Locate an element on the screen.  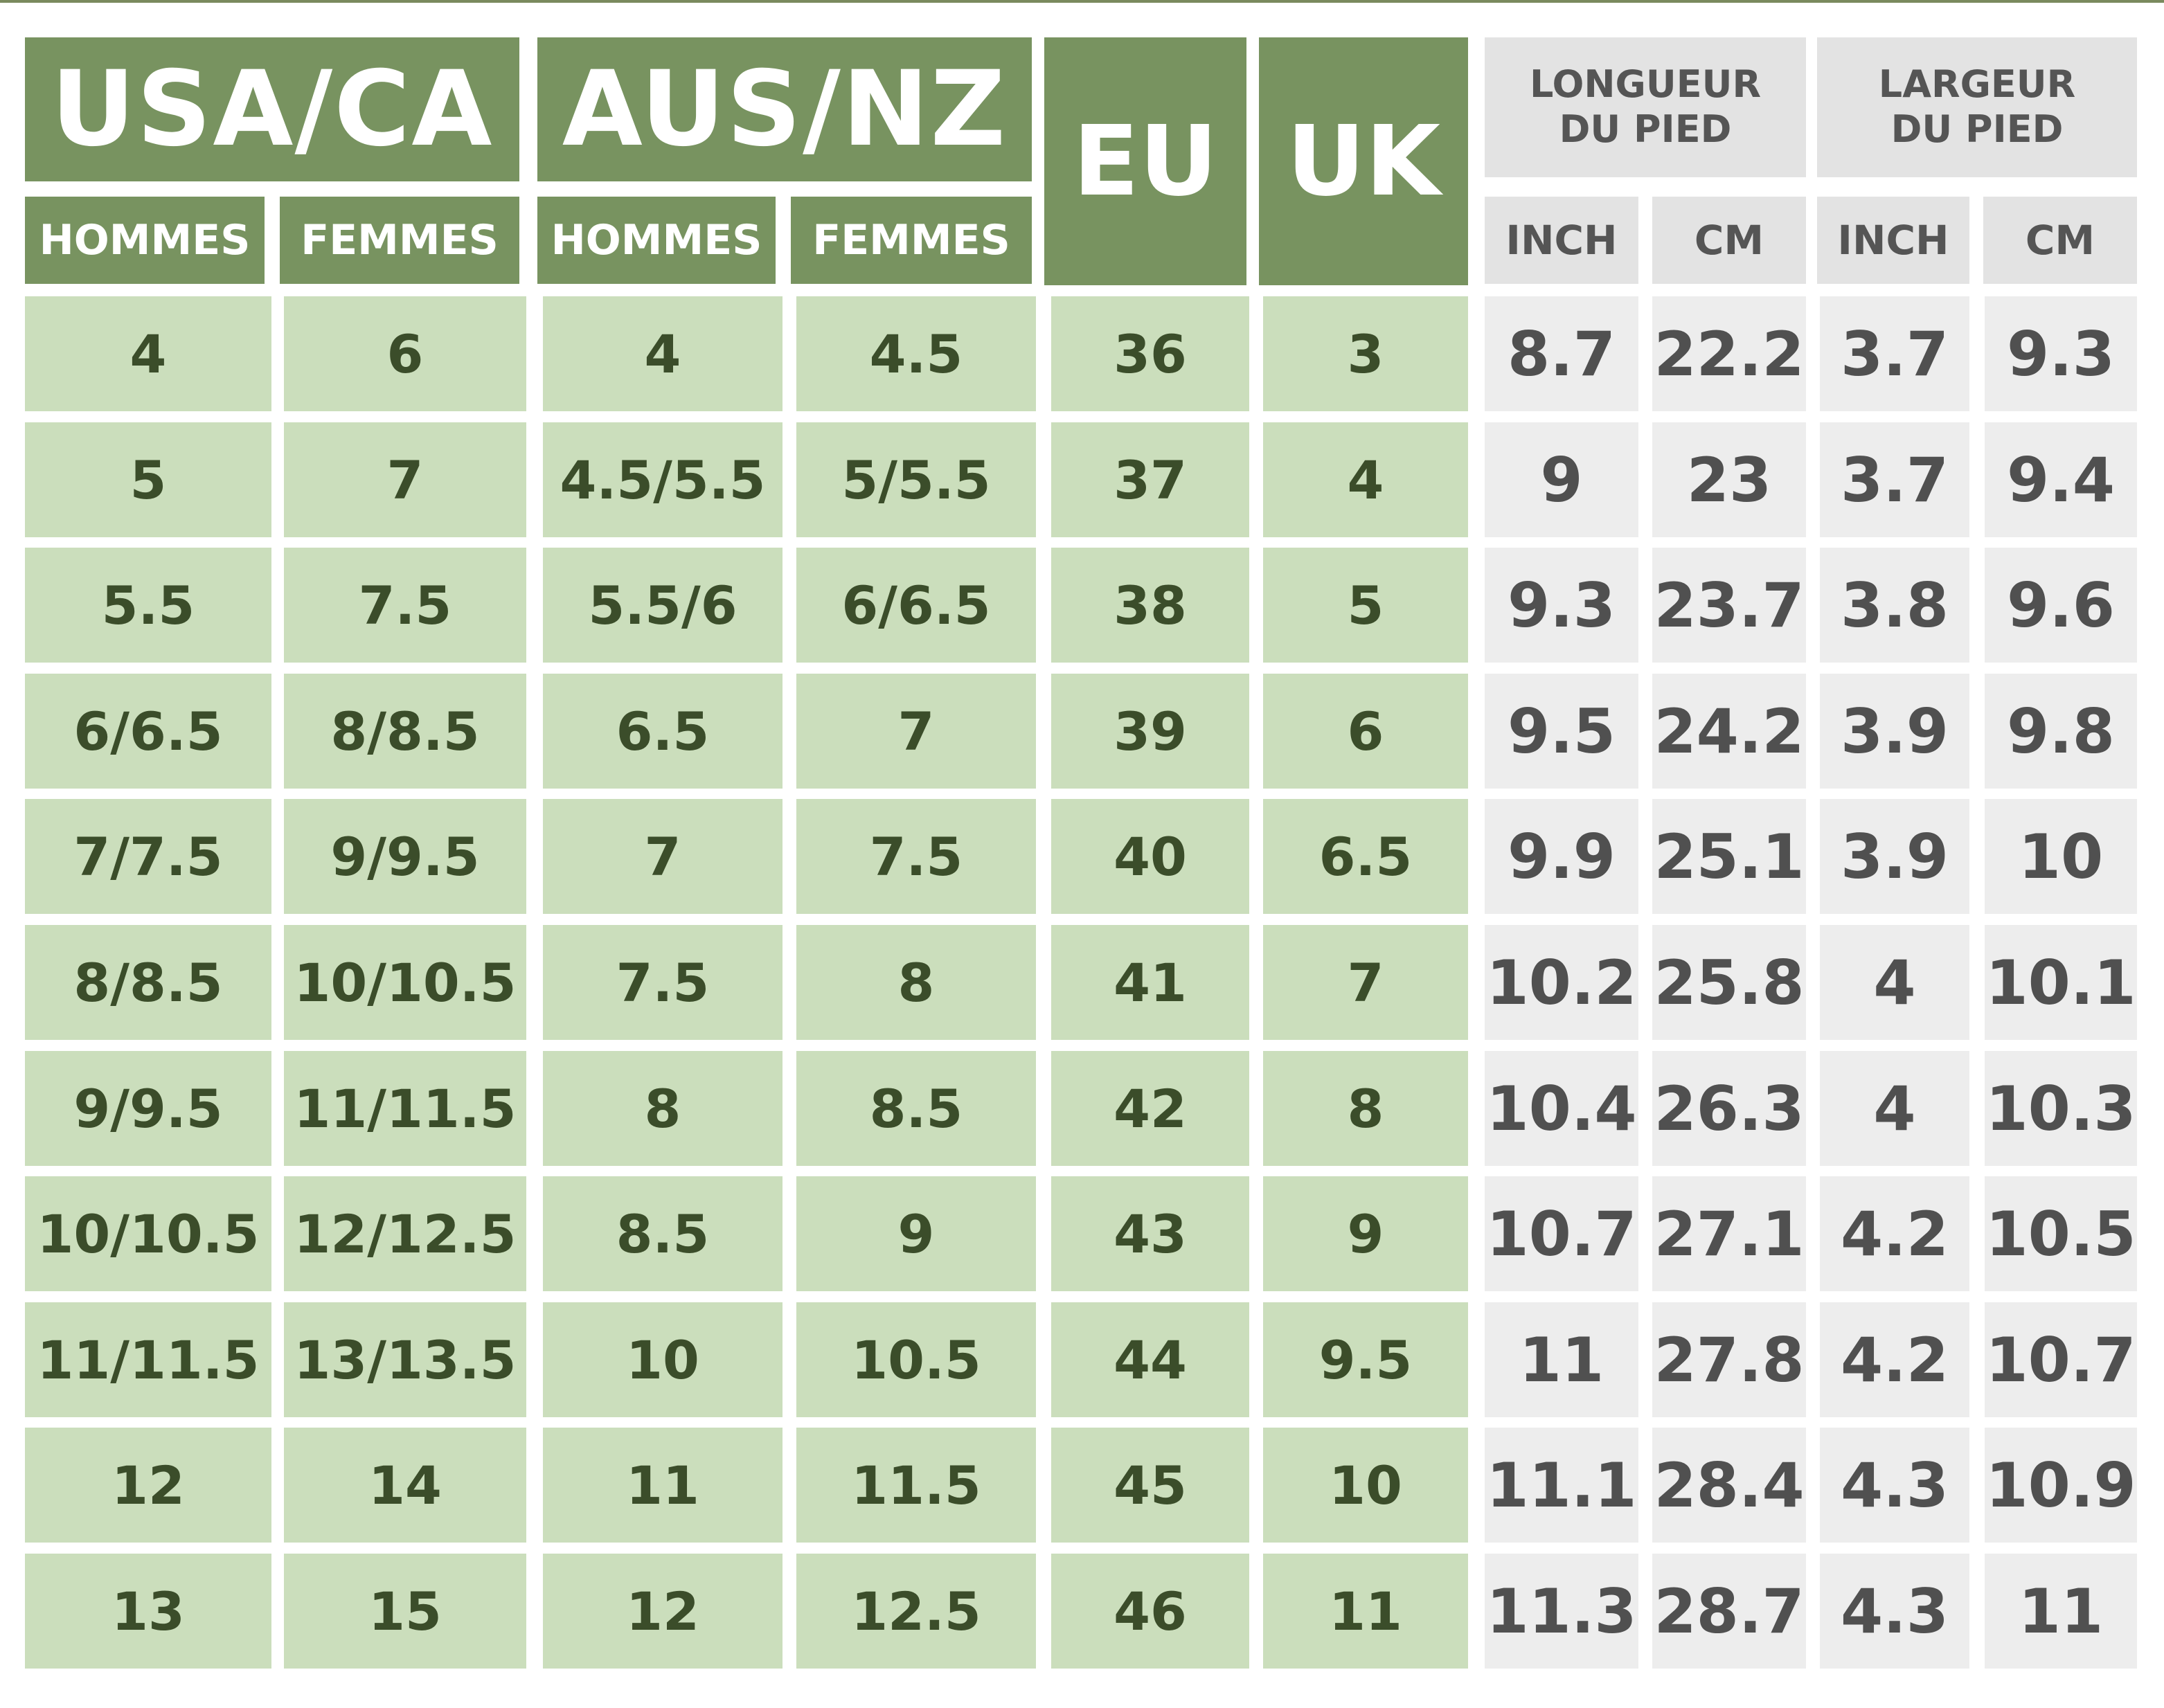
cell-aus-hommes: 7 is located at coordinates (663, 856).